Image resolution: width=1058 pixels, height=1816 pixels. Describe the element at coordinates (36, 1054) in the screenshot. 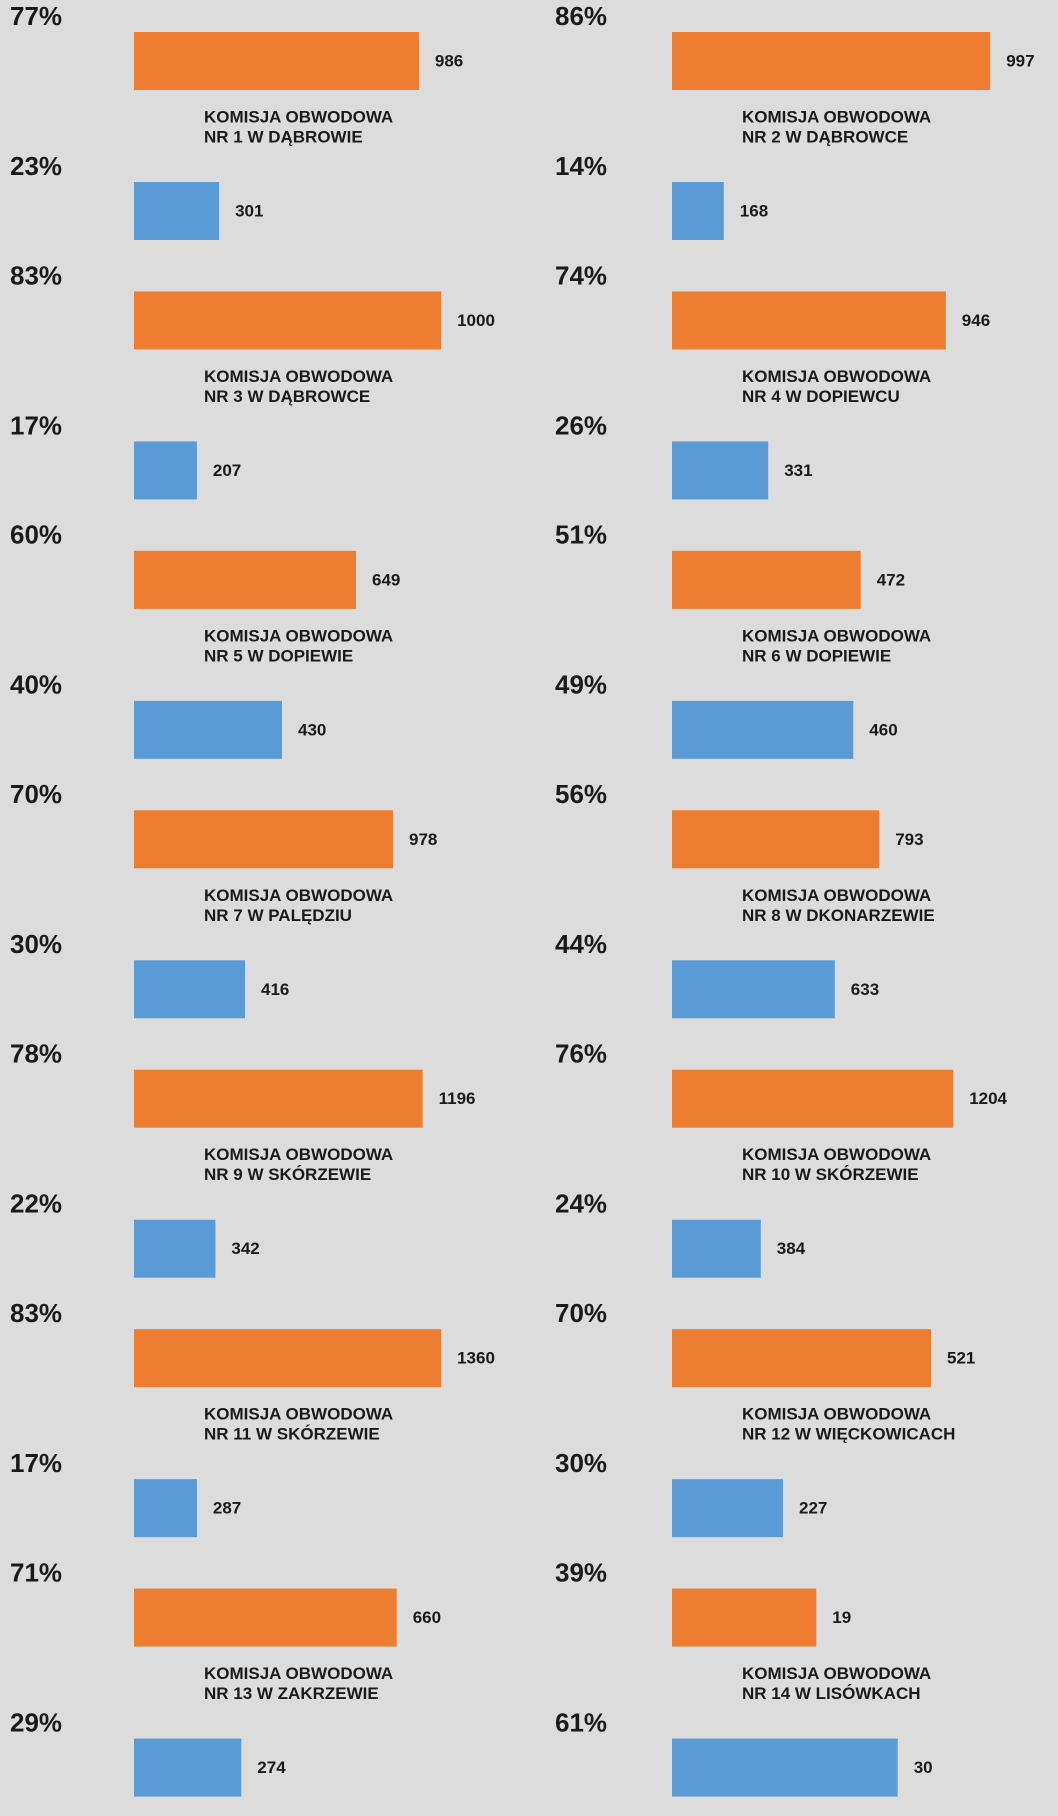

I see `percent-label: 78%` at that location.